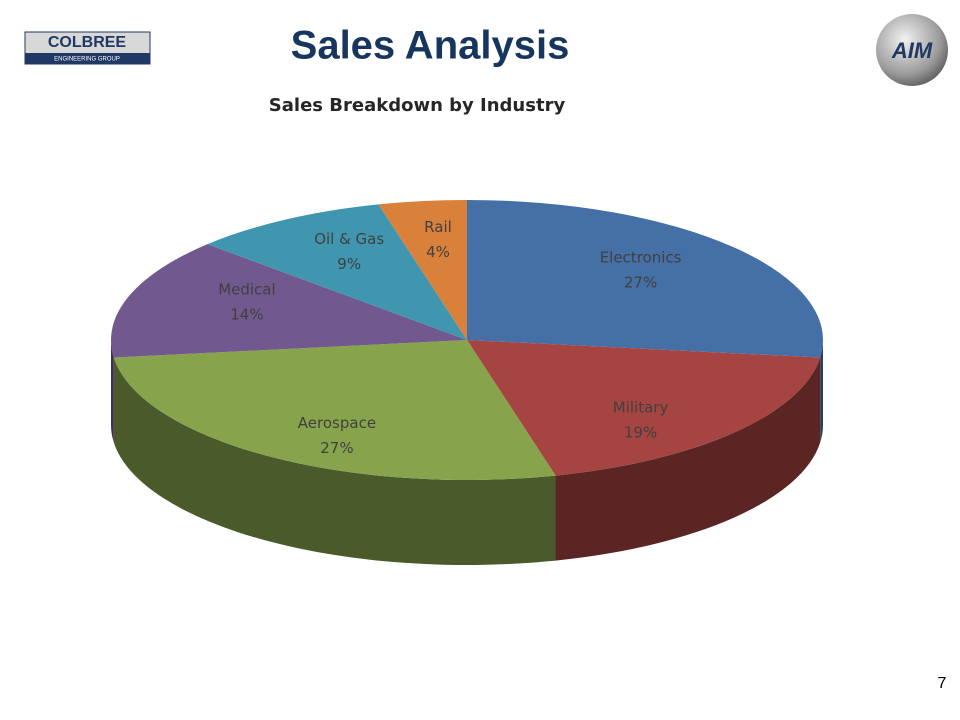 This screenshot has width=960, height=720. What do you see at coordinates (349, 239) in the screenshot?
I see `slice-label: Oil & Gas` at bounding box center [349, 239].